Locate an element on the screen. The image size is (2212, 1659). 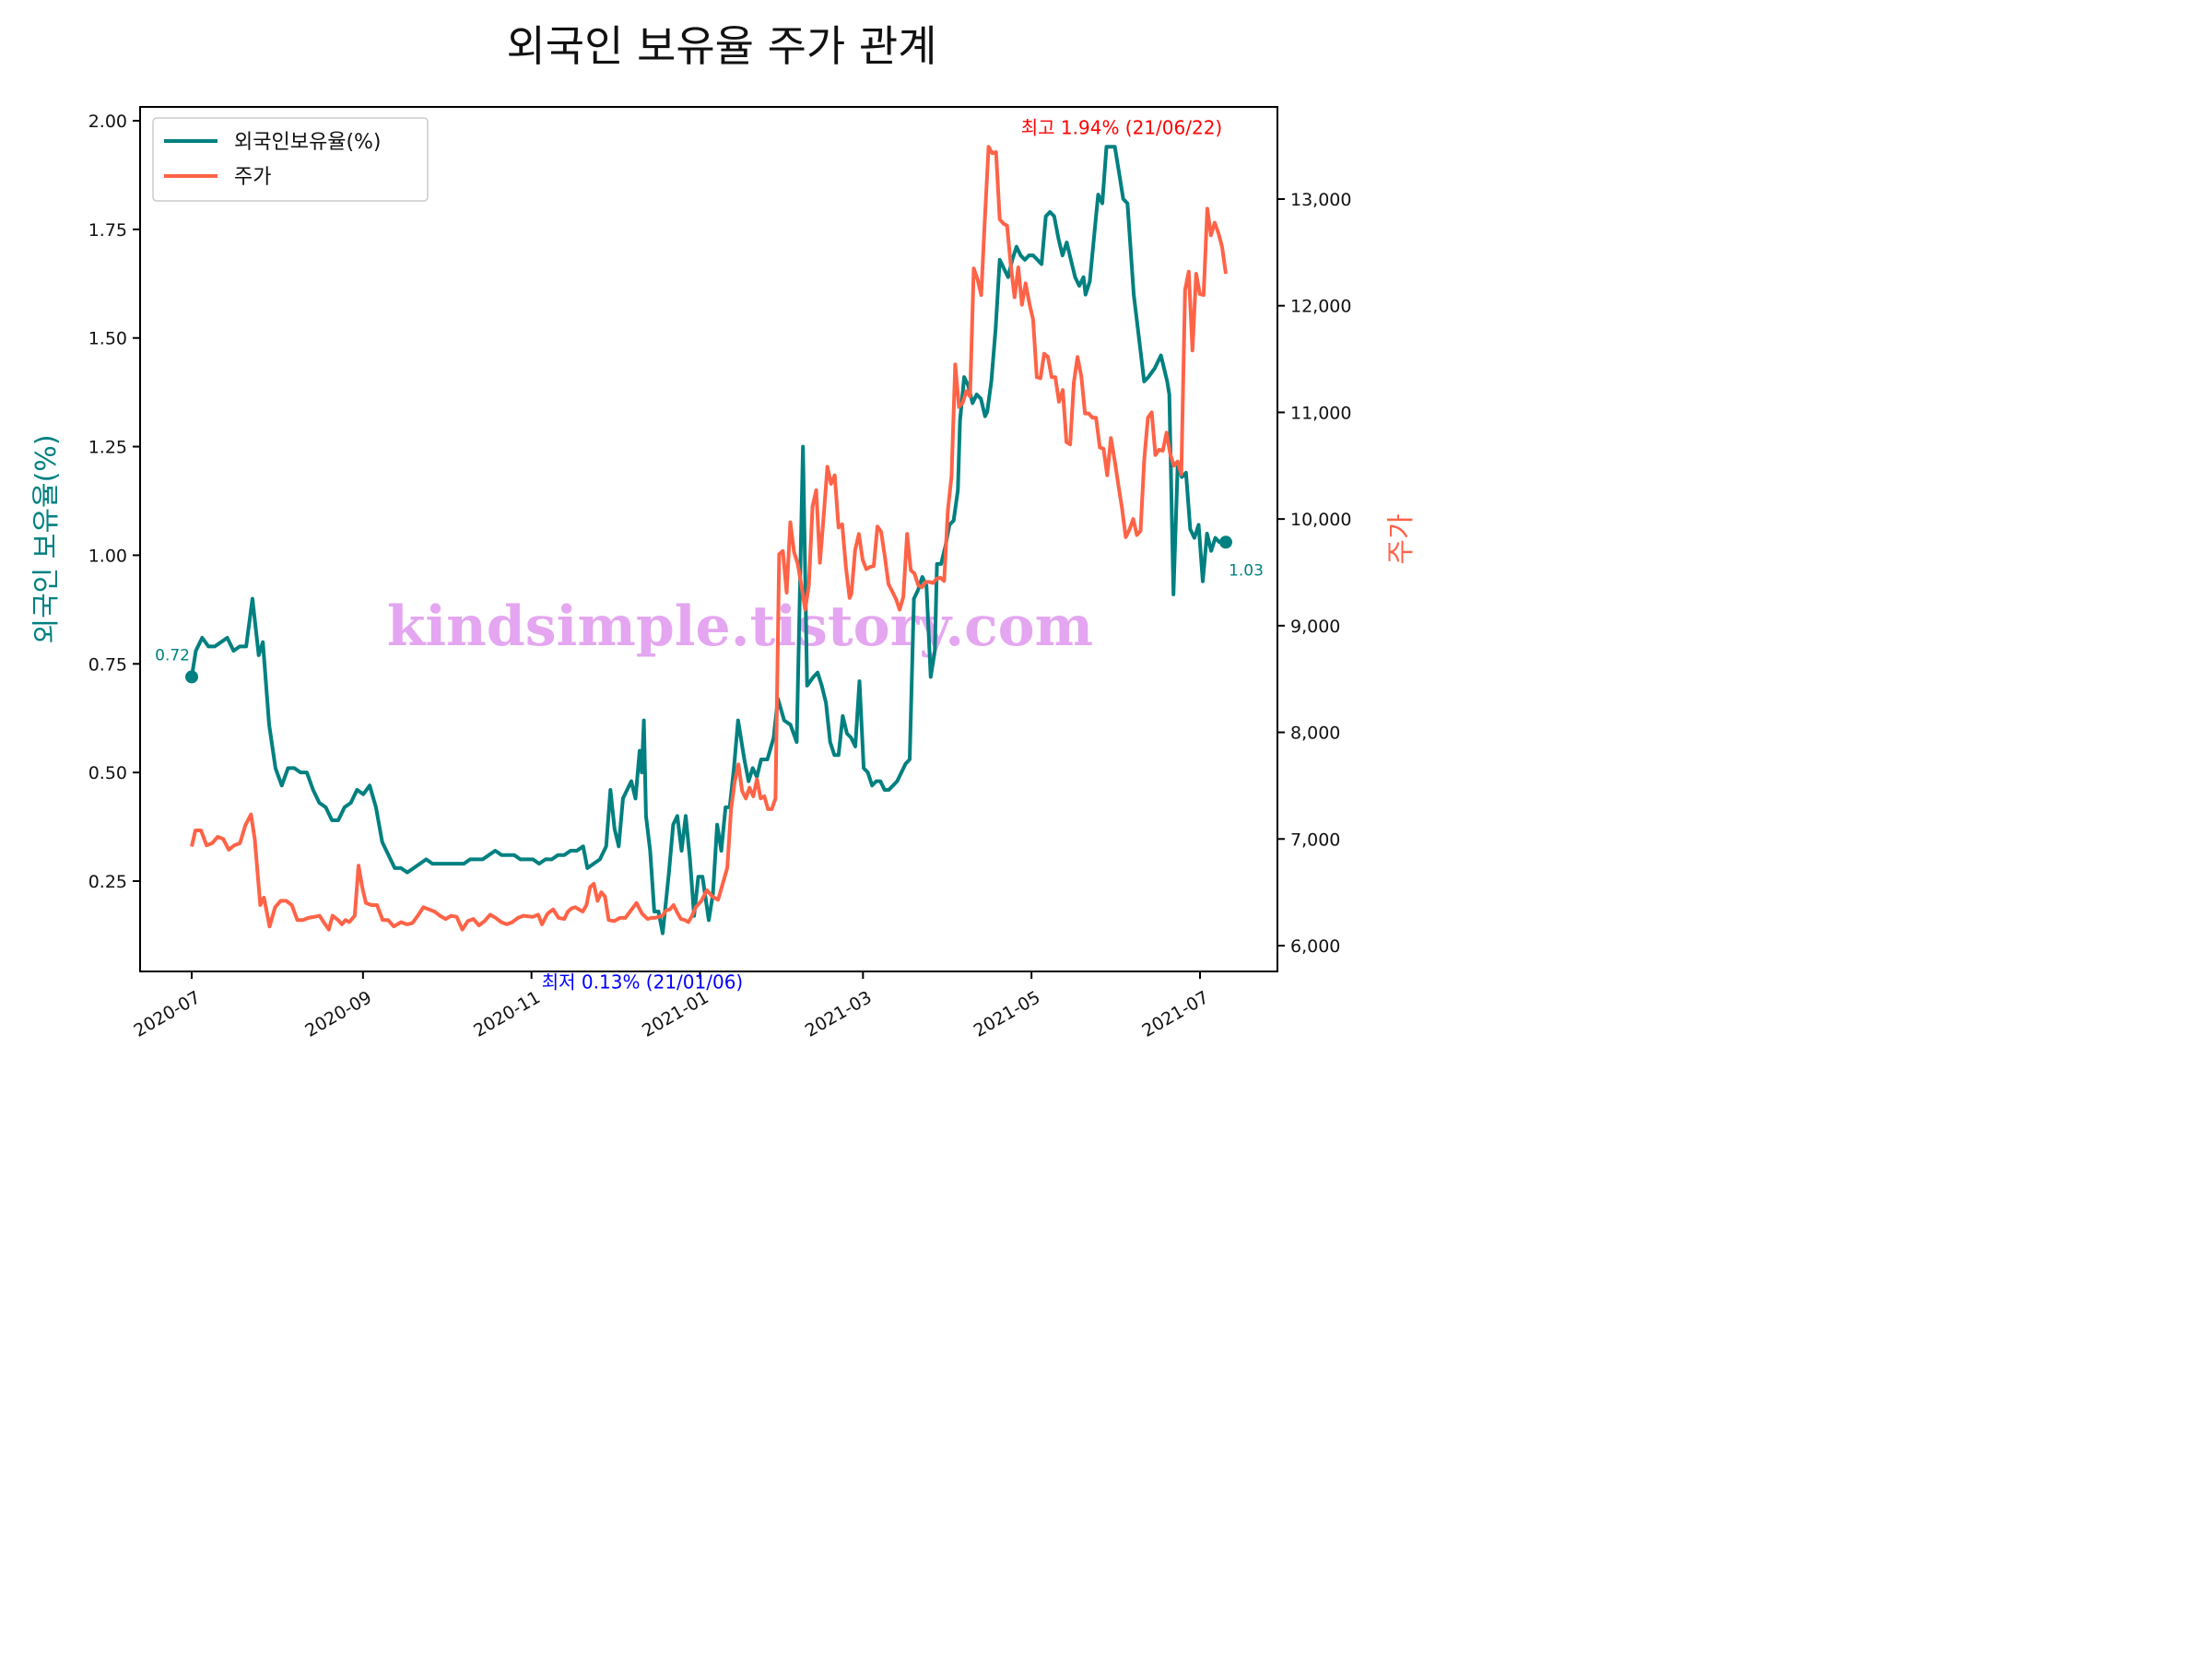
y-right-tick-label: 6,000 is located at coordinates (1315, 946).